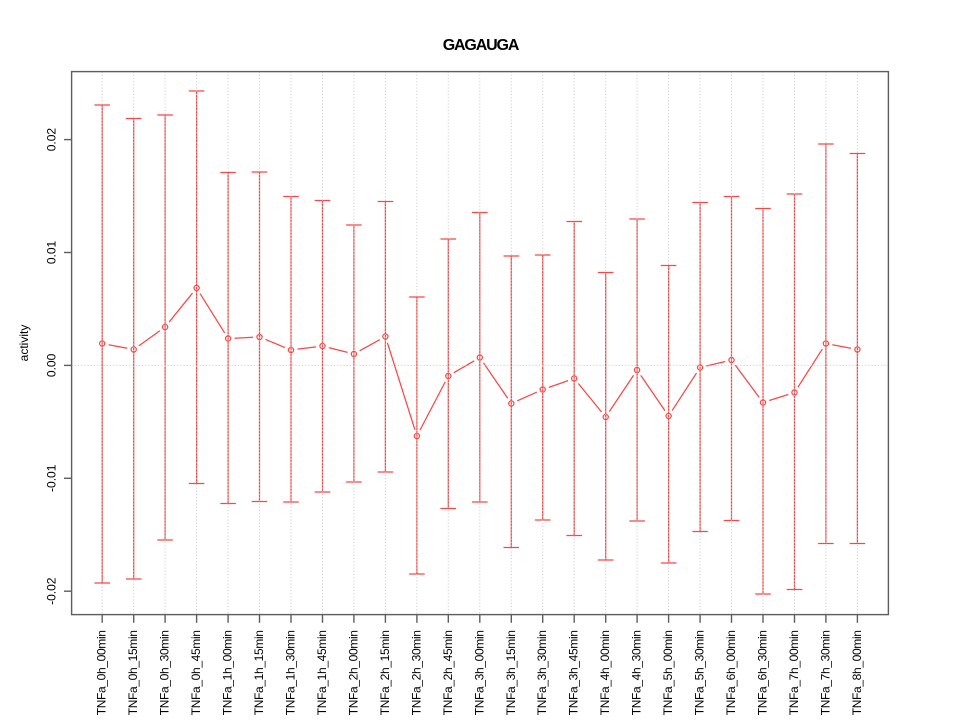 The image size is (960, 725). Describe the element at coordinates (416, 672) in the screenshot. I see `svg-text: TNFa_2h_30min` at that location.